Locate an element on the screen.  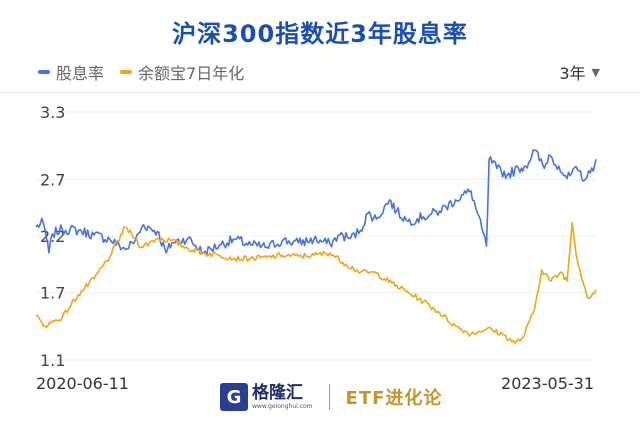
divider is located at coordinates (320, 92).